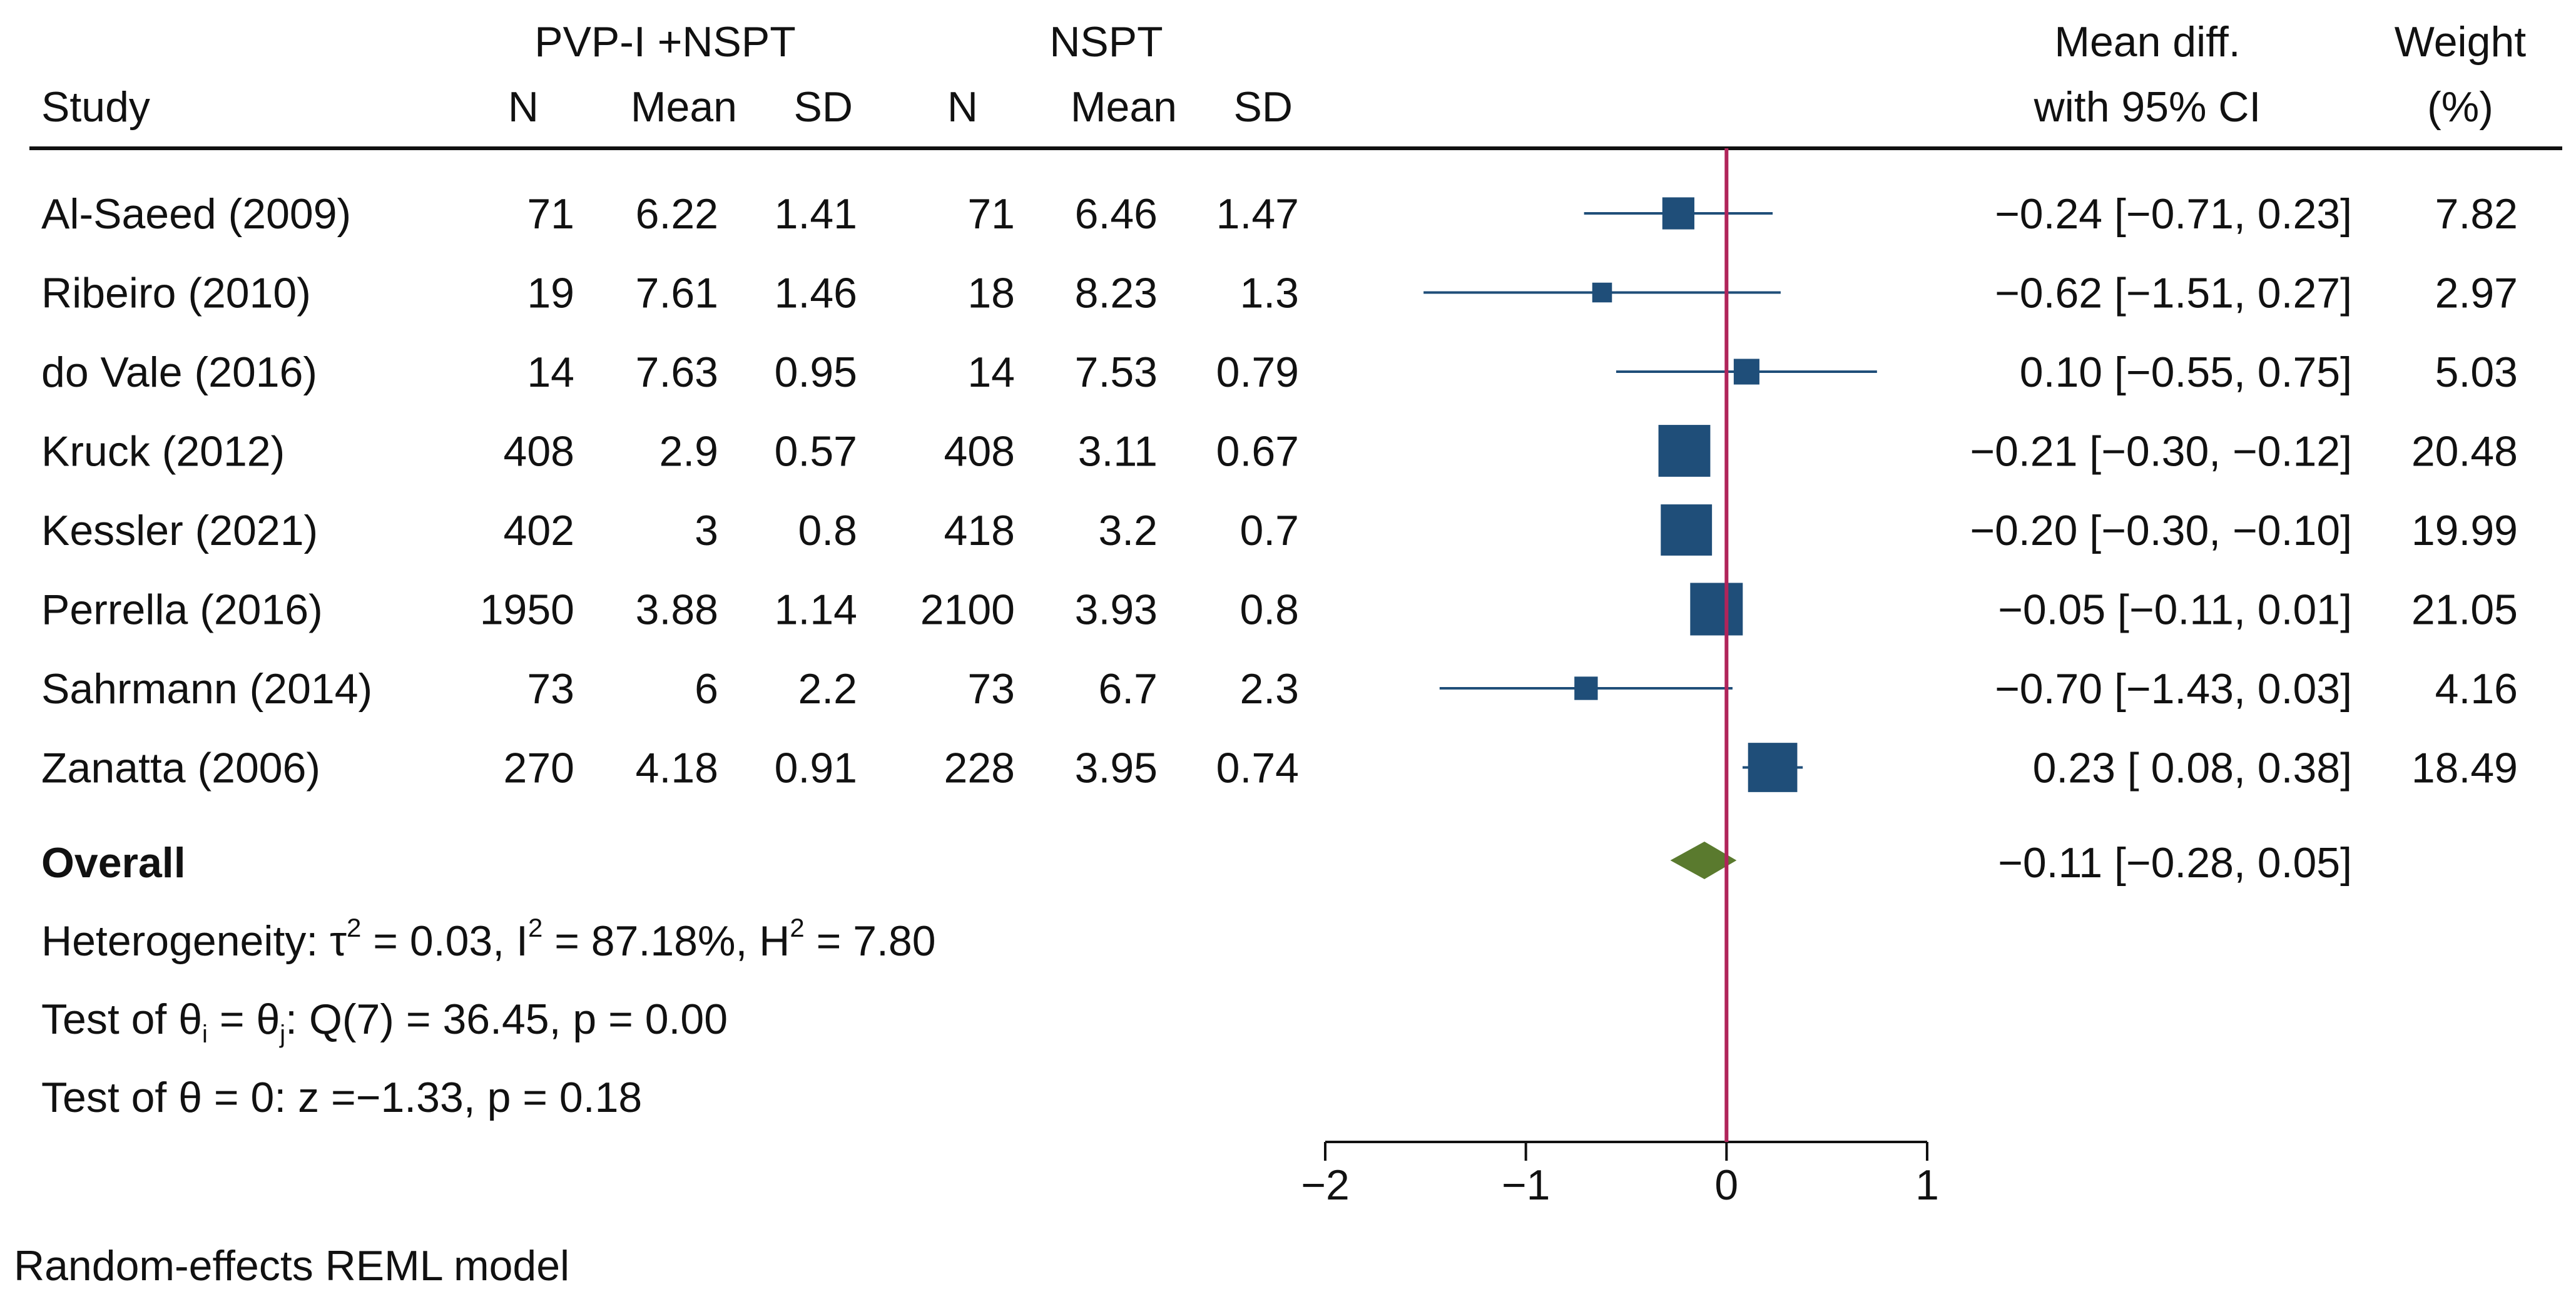 The height and width of the screenshot is (1299, 2576). What do you see at coordinates (282, 1034) in the screenshot?
I see `theta-j-subscript: j` at bounding box center [282, 1034].